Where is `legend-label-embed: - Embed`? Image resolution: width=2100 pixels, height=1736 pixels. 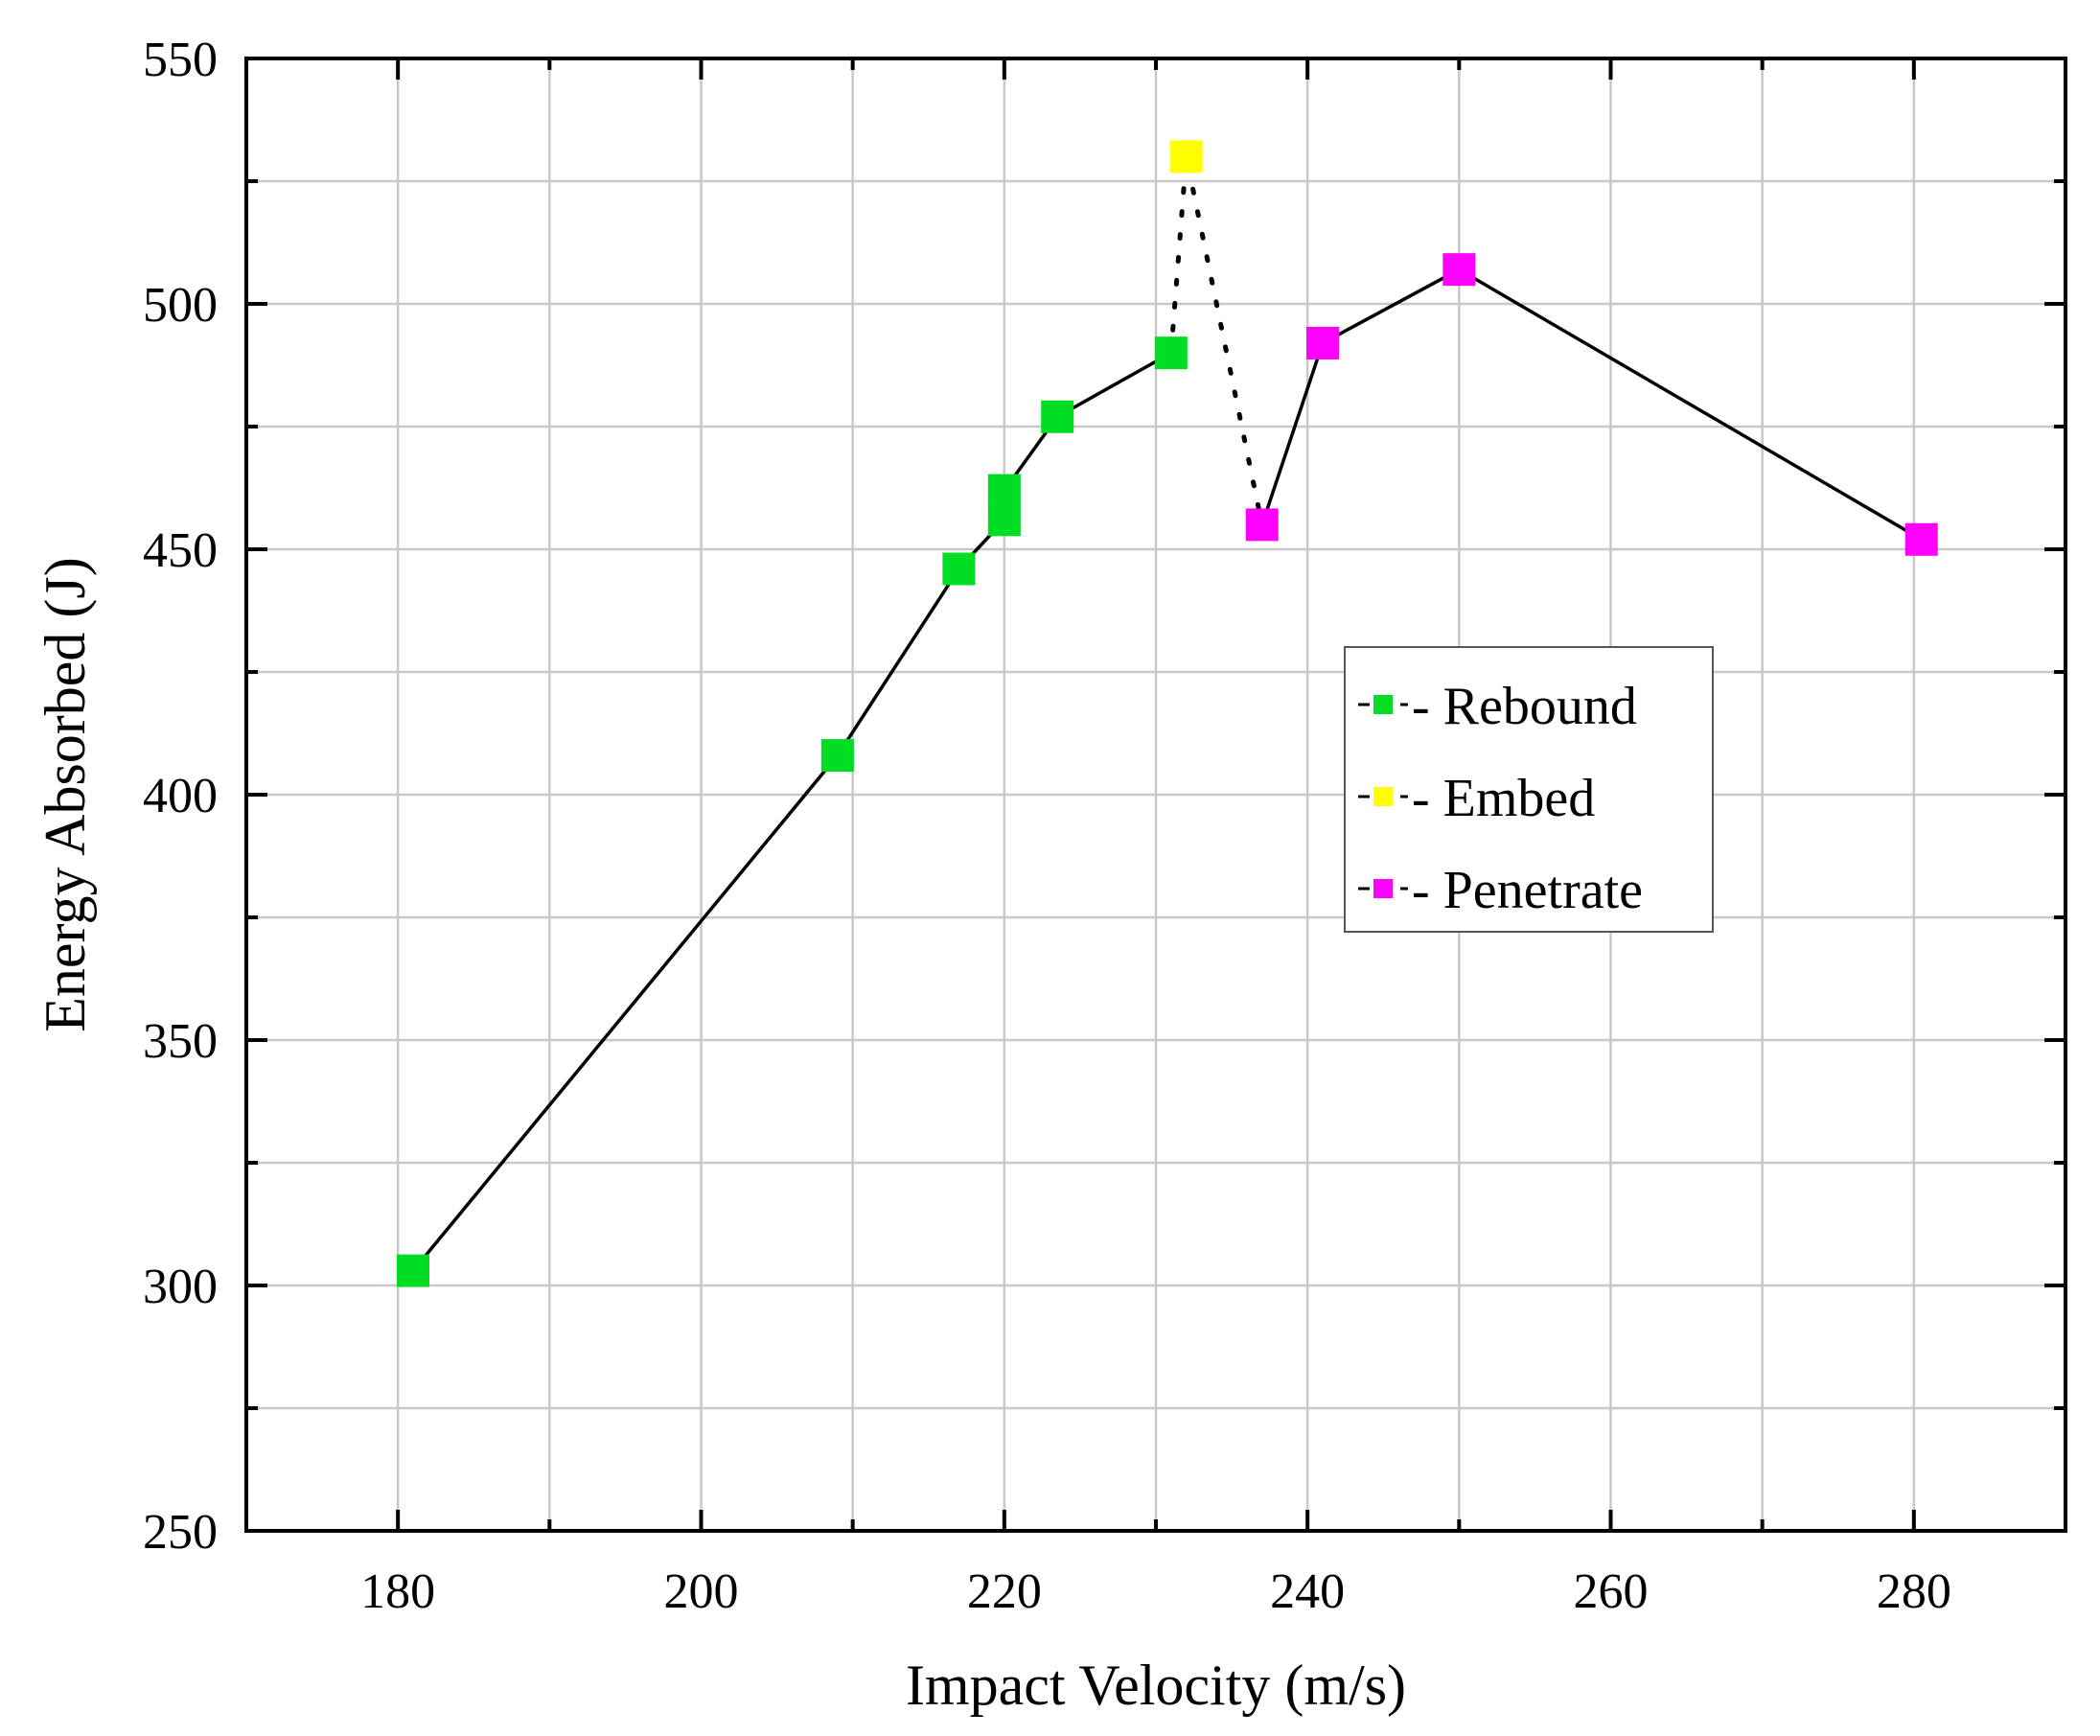 legend-label-embed: - Embed is located at coordinates (1503, 798).